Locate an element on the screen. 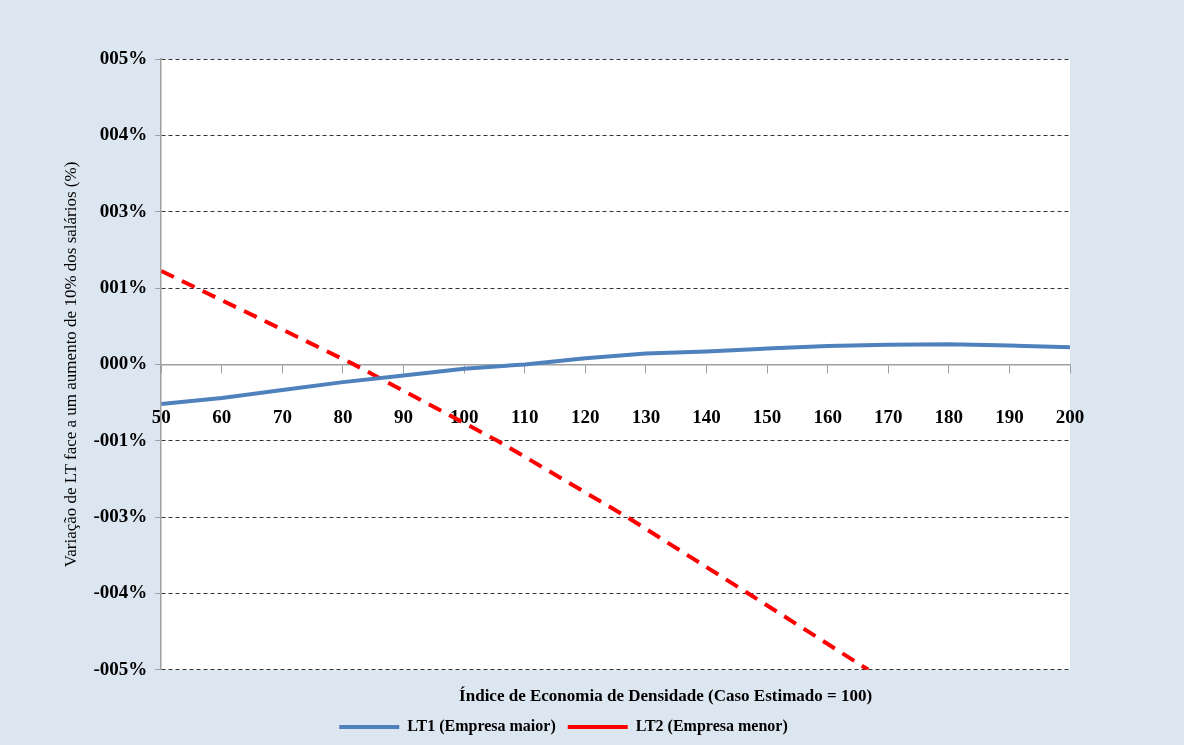 The image size is (1184, 745). x-tick-label: 80 is located at coordinates (343, 416).